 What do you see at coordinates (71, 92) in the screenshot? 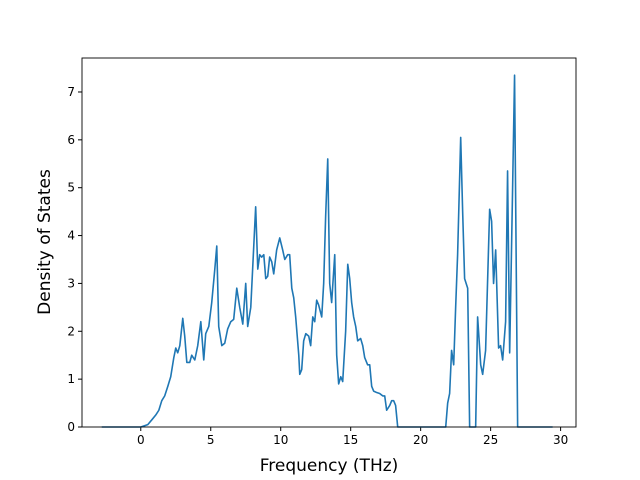
I see `y-tick-label: 7` at bounding box center [71, 92].